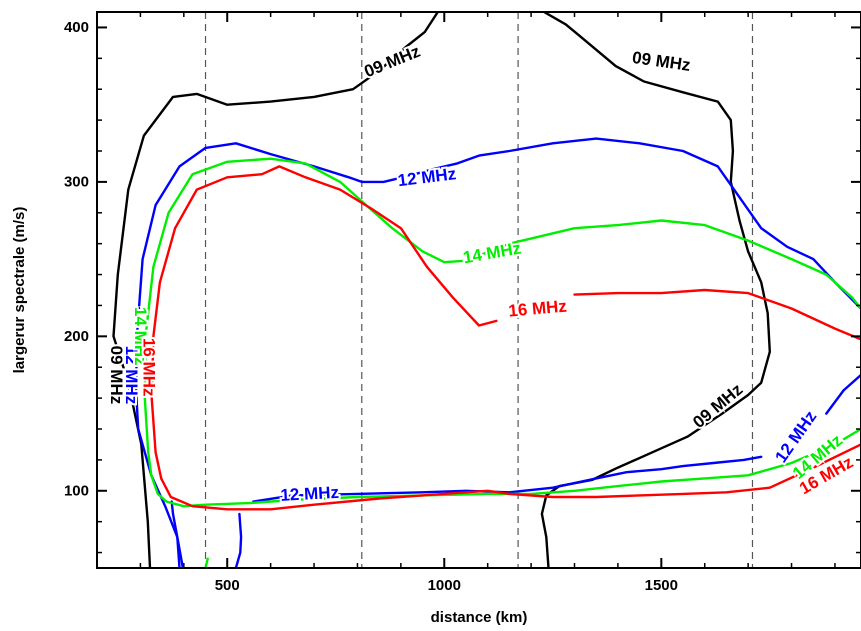  What do you see at coordinates (76, 490) in the screenshot?
I see `y-tick-label: 100` at bounding box center [76, 490].